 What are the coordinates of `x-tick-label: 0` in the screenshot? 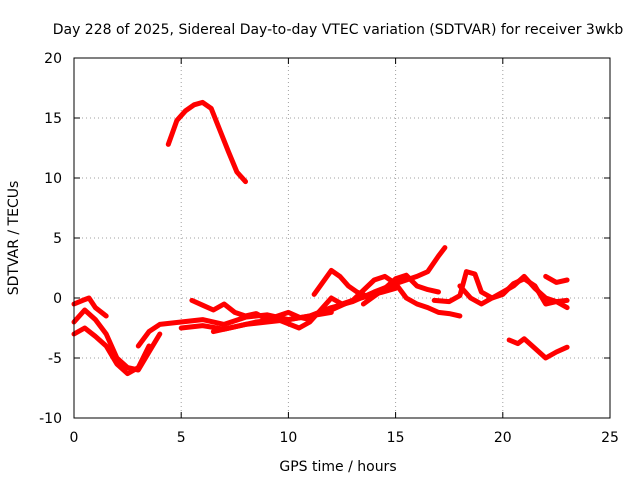 It's located at (74, 438).